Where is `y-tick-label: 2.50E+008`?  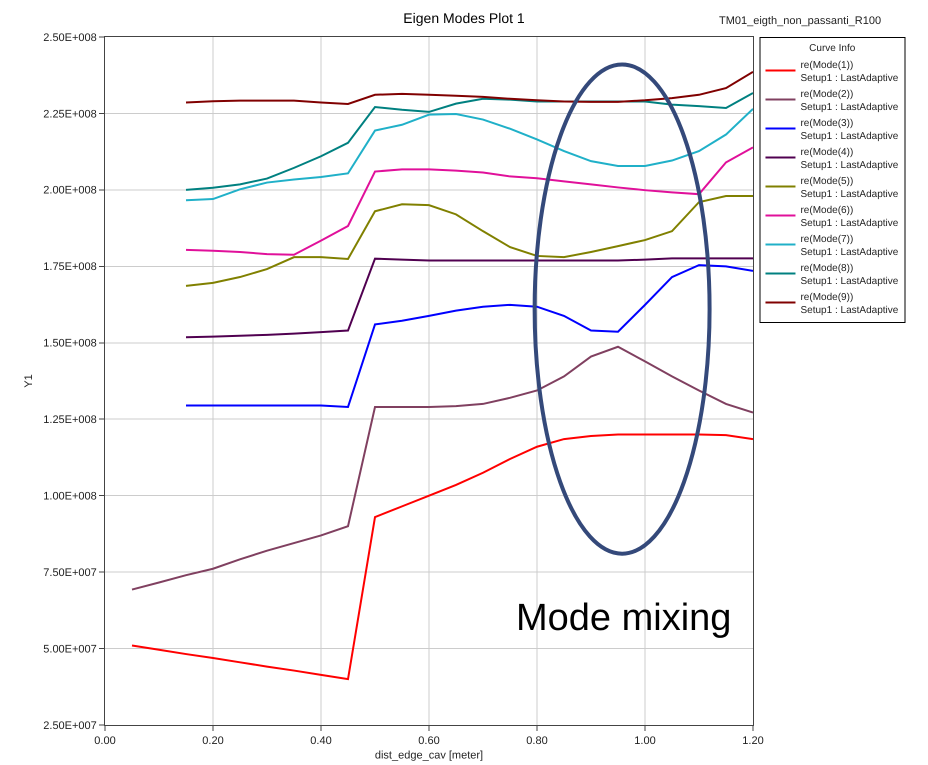 y-tick-label: 2.50E+008 is located at coordinates (70, 38).